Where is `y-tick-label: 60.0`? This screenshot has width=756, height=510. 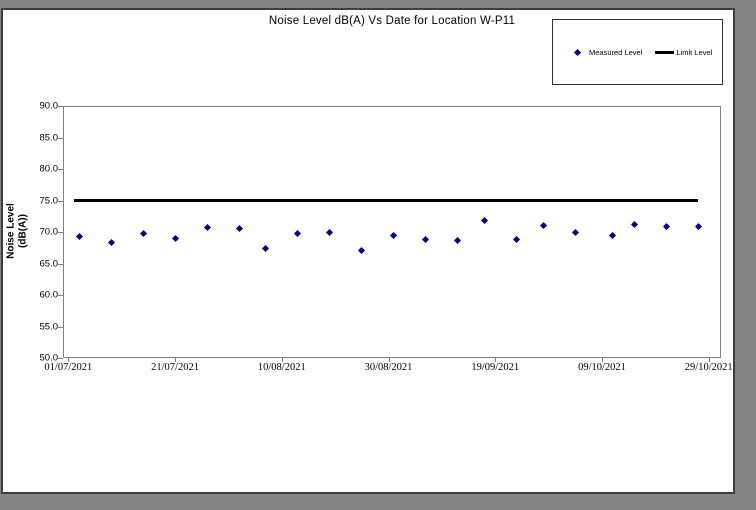
y-tick-label: 60.0 is located at coordinates (49, 295).